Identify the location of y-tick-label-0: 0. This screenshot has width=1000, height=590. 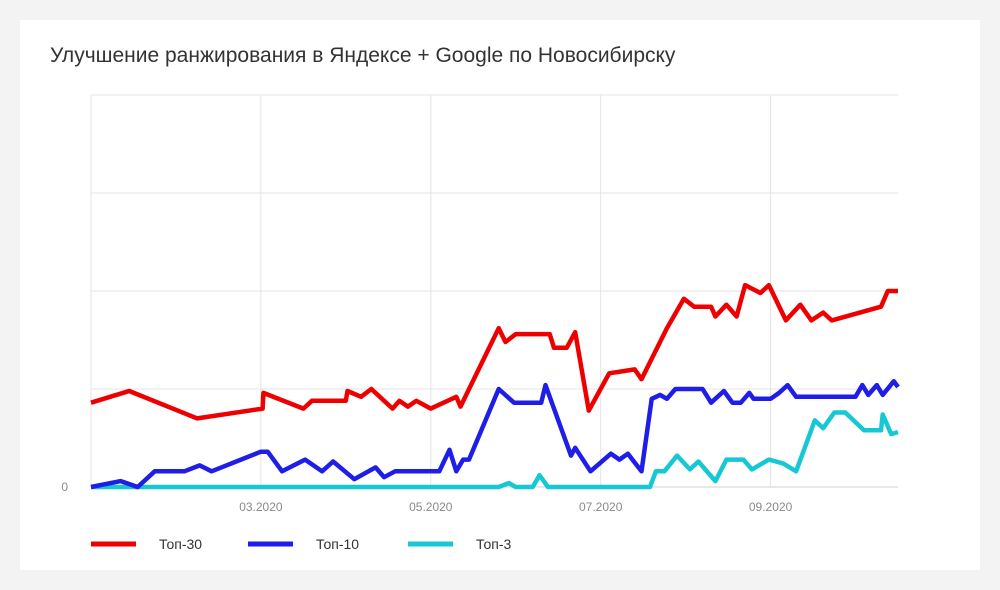
(64, 487).